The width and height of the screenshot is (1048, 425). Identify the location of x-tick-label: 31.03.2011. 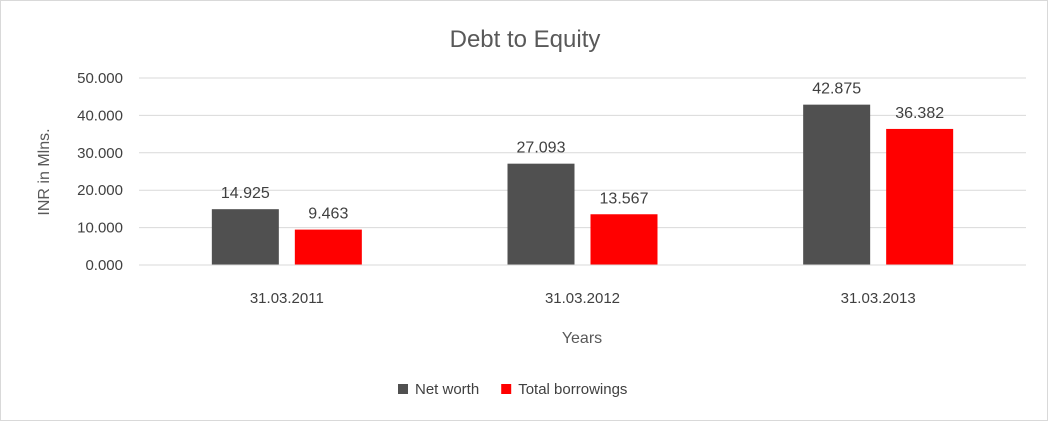
(287, 298).